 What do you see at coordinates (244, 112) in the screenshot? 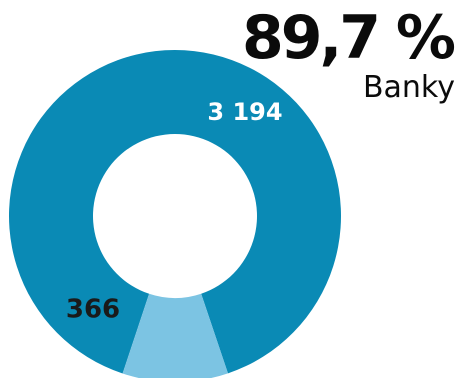
I see `donut-slice-label-0: 3 194` at bounding box center [244, 112].